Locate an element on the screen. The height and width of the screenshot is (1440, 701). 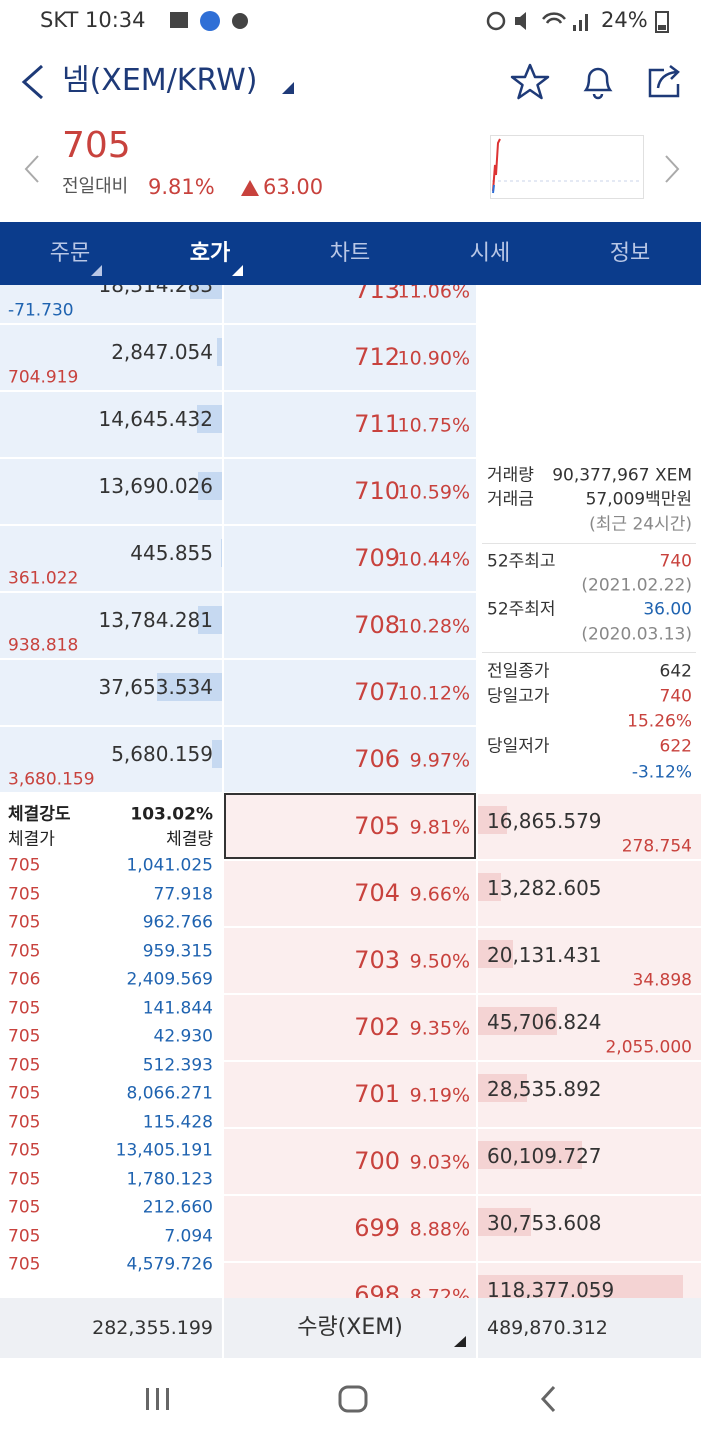
back-button is located at coordinates (33, 82).